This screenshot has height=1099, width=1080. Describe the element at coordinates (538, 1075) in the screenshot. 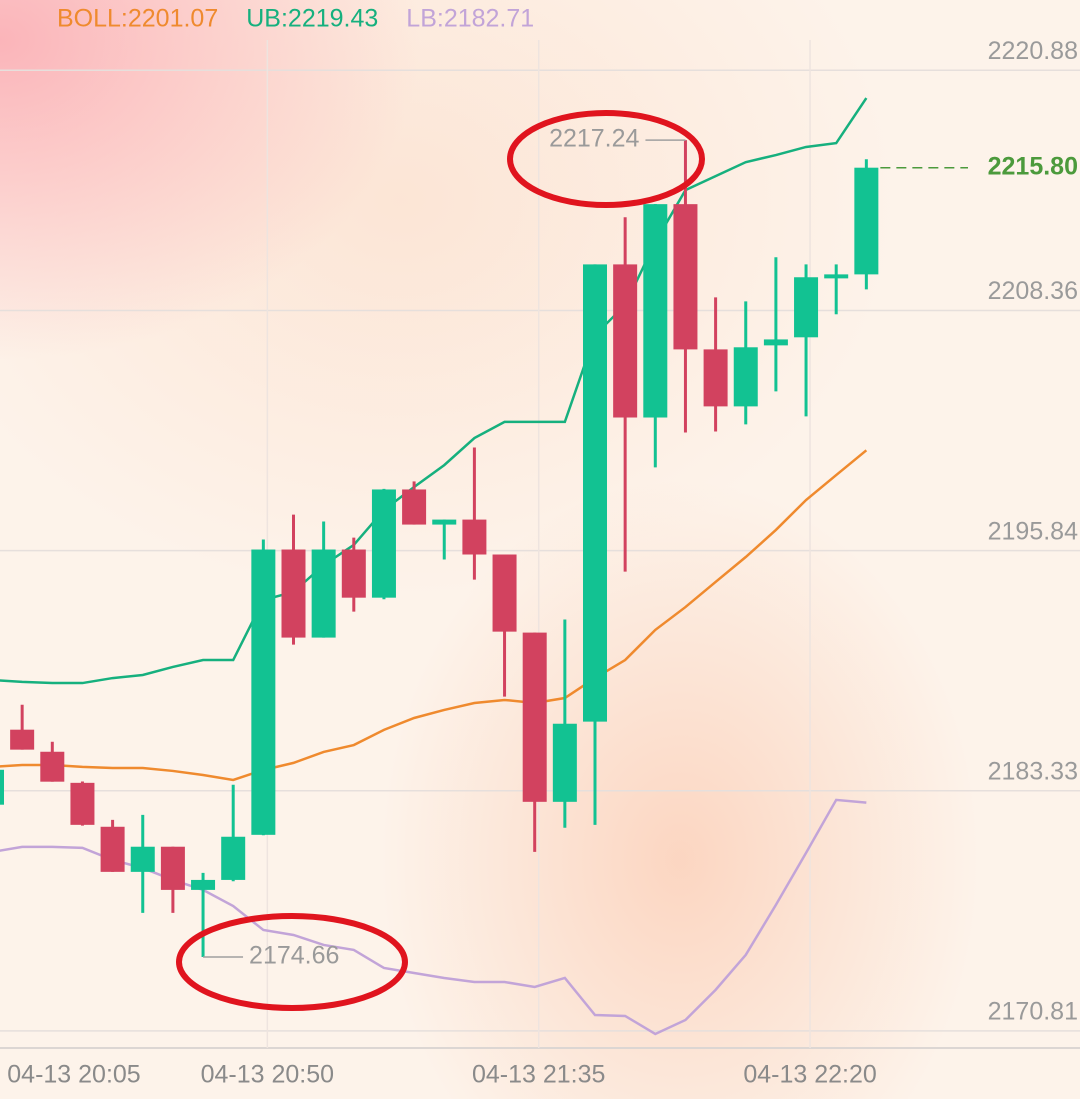

I see `x-tick-label: 04-13 21:35` at that location.